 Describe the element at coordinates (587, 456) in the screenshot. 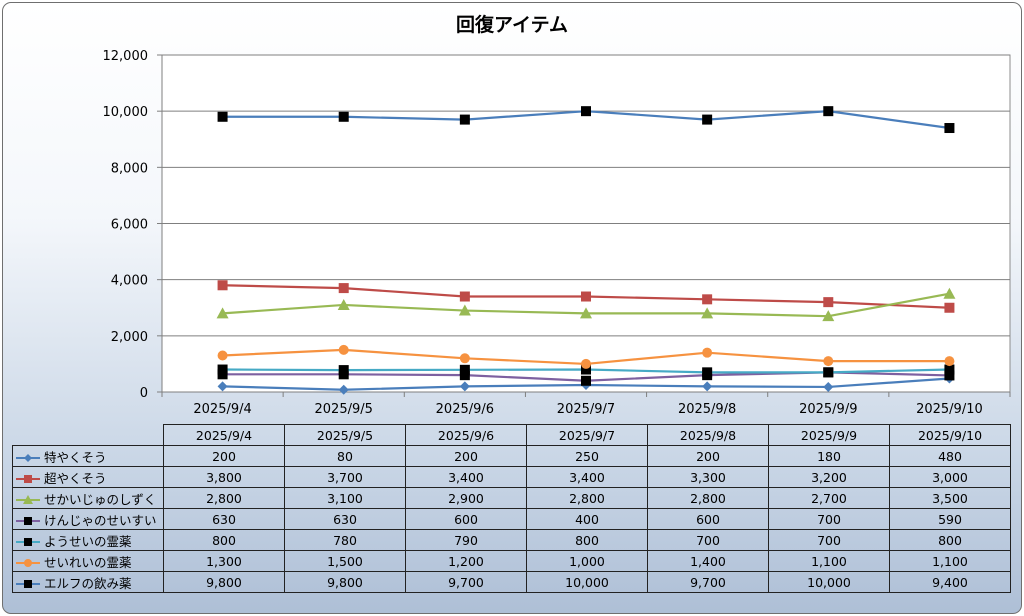

I see `table-cell: 250` at that location.